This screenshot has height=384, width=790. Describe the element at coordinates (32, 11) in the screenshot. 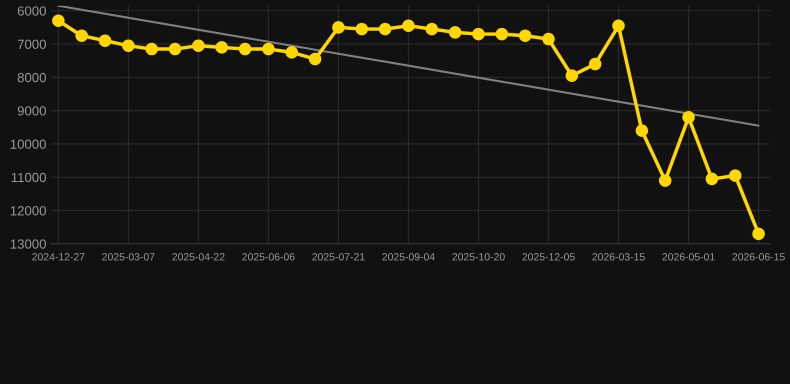

I see `y-tick-label: 6000` at that location.